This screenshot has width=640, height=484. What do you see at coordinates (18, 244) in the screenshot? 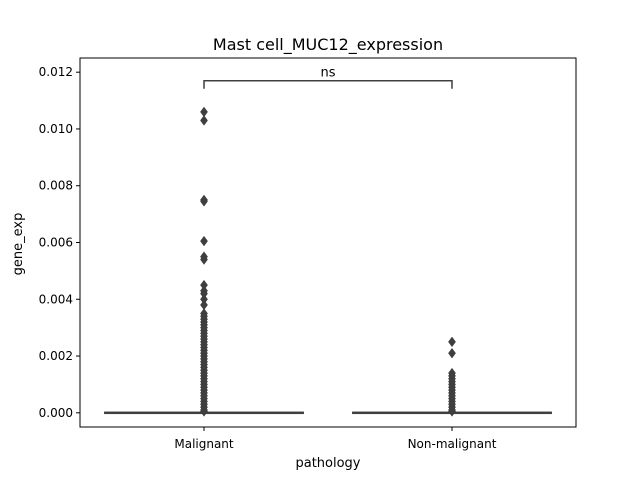
I see `y-axis-label: gene_exp` at bounding box center [18, 244].